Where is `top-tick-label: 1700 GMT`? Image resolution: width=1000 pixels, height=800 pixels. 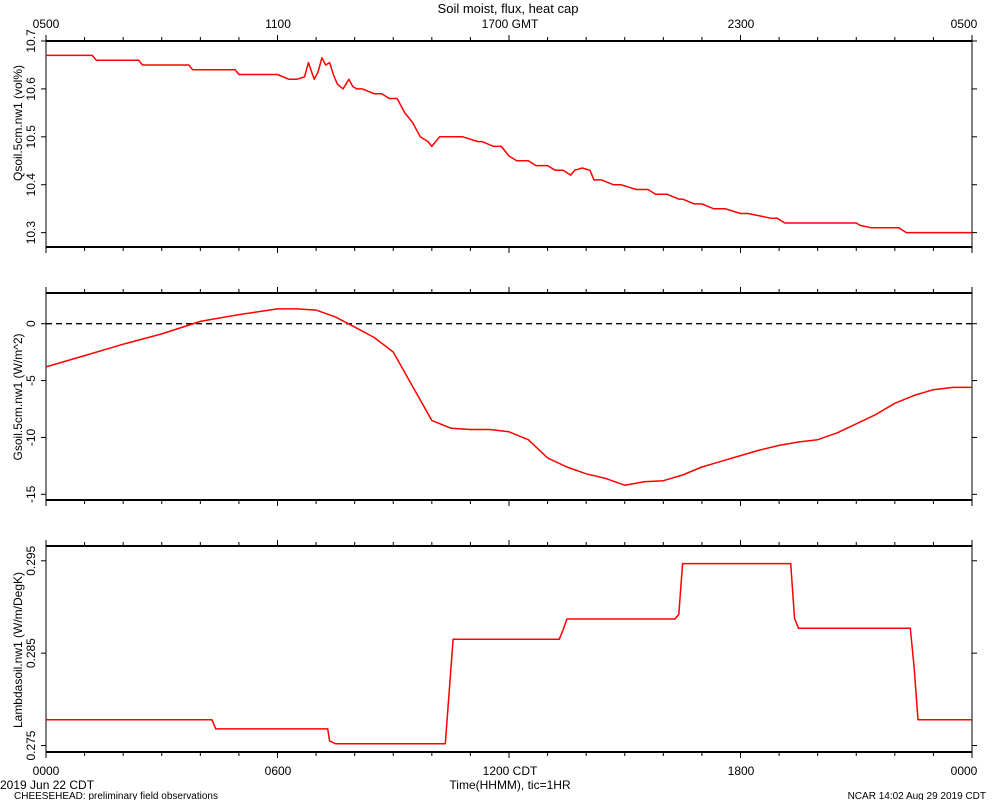
top-tick-label: 1700 GMT is located at coordinates (510, 24).